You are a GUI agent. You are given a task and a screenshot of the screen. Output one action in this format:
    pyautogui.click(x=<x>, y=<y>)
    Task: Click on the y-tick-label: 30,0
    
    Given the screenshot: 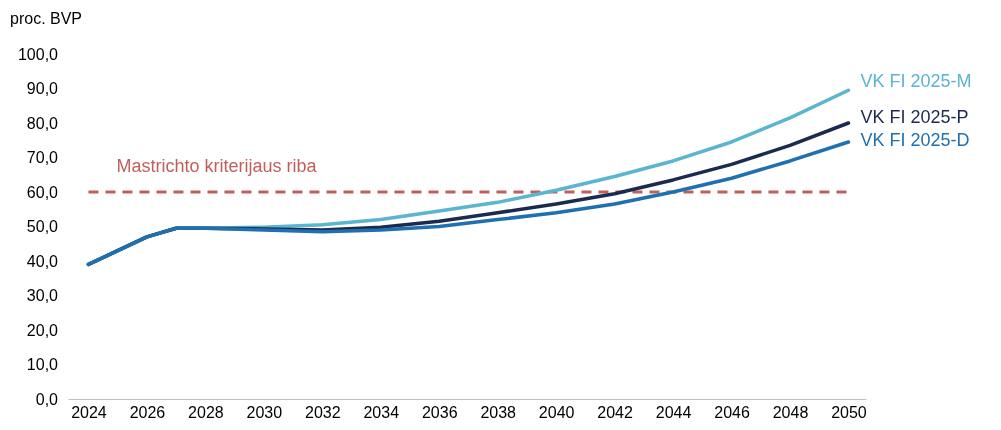 What is the action you would take?
    pyautogui.click(x=42, y=296)
    